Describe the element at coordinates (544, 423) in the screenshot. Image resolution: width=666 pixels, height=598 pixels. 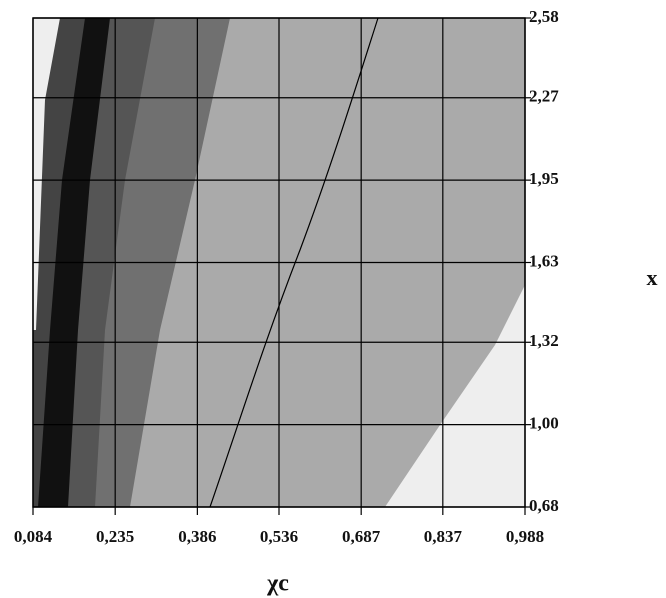
I see `y-tick-label: 1,00` at that location.